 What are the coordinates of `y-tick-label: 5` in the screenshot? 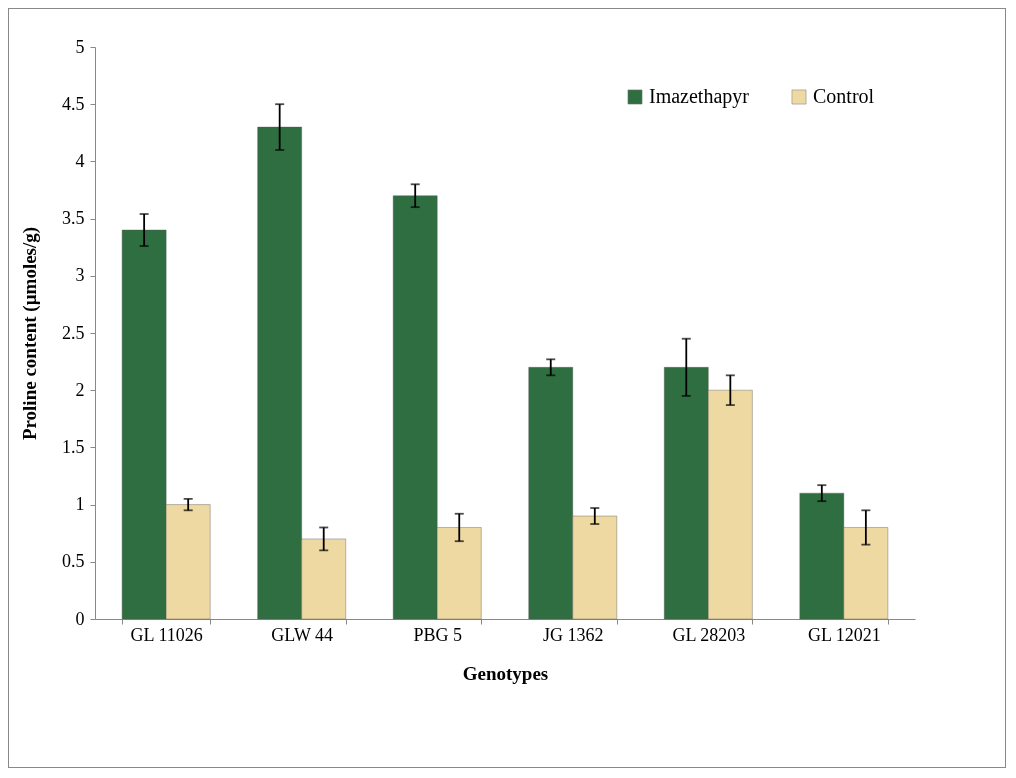 It's located at (80, 46).